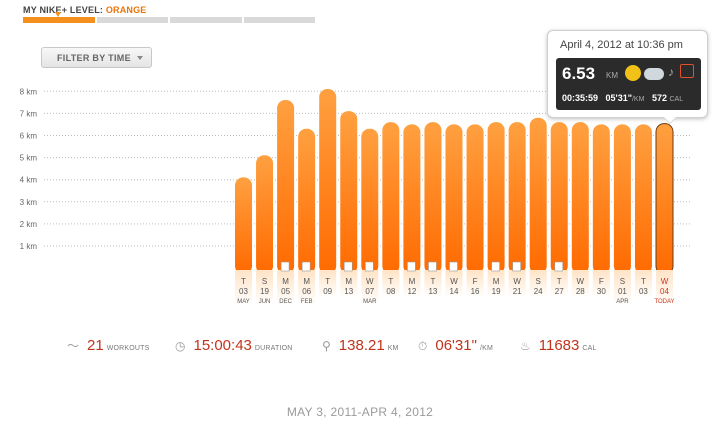 Image resolution: width=720 pixels, height=431 pixels. Describe the element at coordinates (180, 346) in the screenshot. I see `clock-icon: ◷` at that location.